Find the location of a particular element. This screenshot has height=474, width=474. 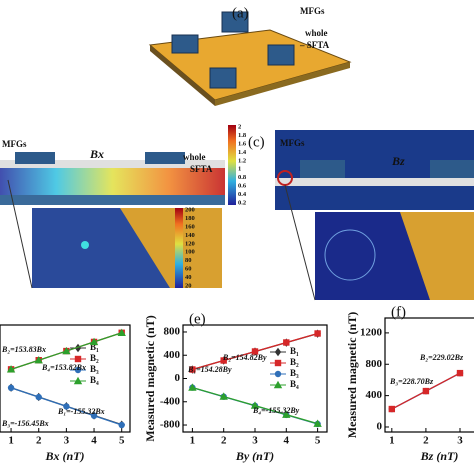

x-tick-label: 4 is located at coordinates (287, 441).